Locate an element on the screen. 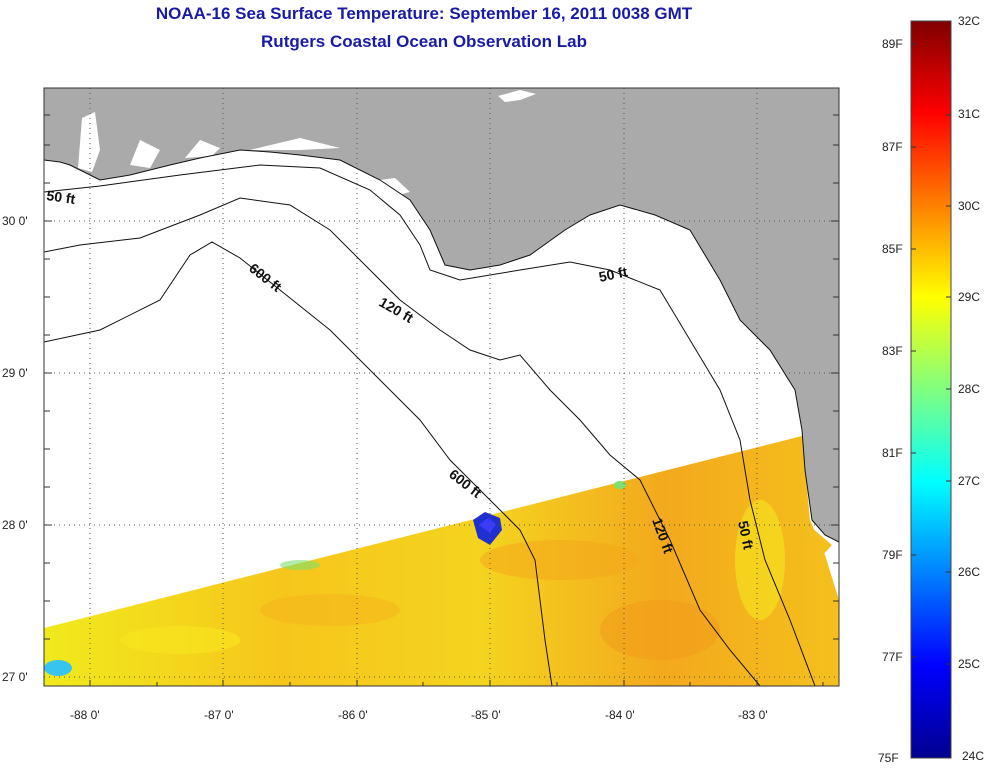 This screenshot has width=992, height=770. lat-tick-label: 28 0' is located at coordinates (15, 525).